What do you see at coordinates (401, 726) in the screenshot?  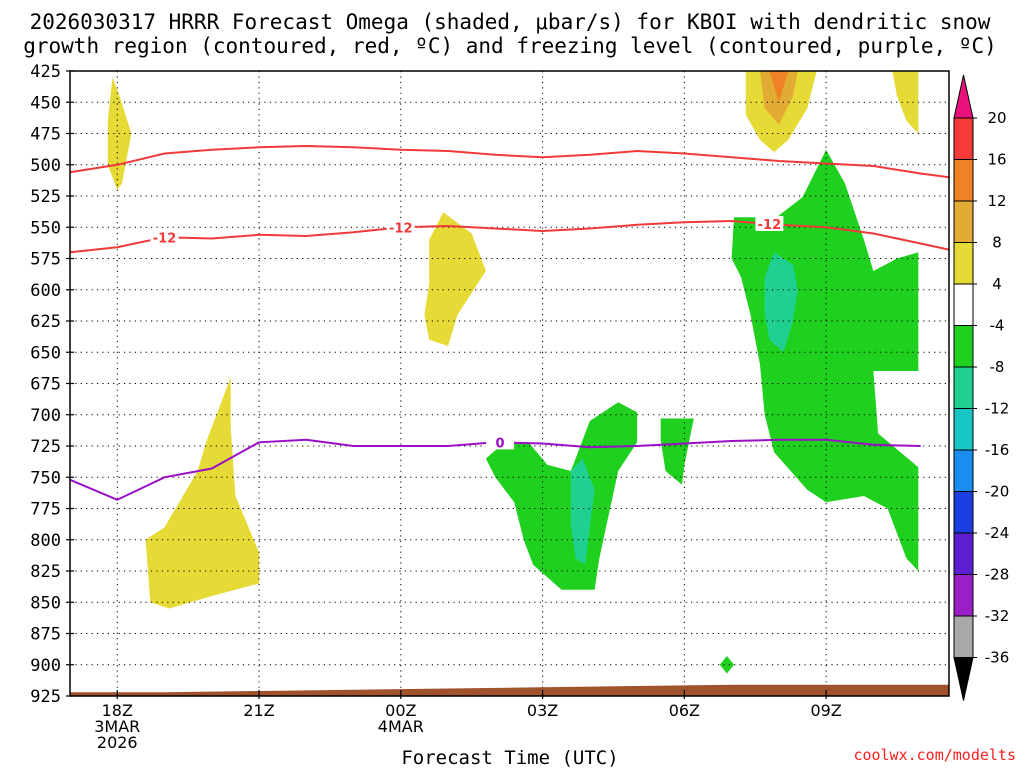 I see `x-tick-date: 4MAR` at bounding box center [401, 726].